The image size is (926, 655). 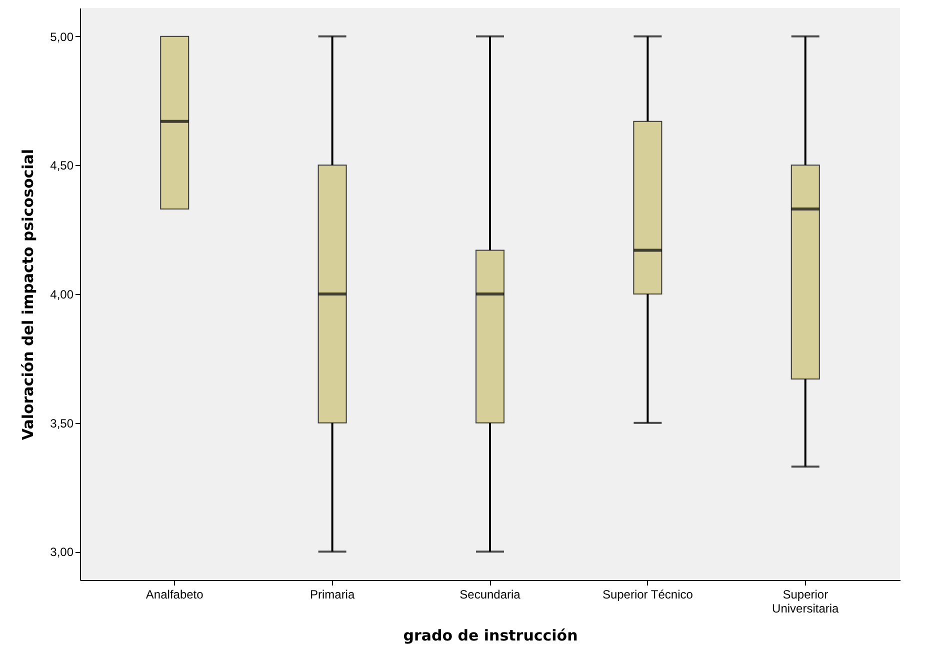 What do you see at coordinates (490, 635) in the screenshot?
I see `x-axis-title: grado de instrucción` at bounding box center [490, 635].